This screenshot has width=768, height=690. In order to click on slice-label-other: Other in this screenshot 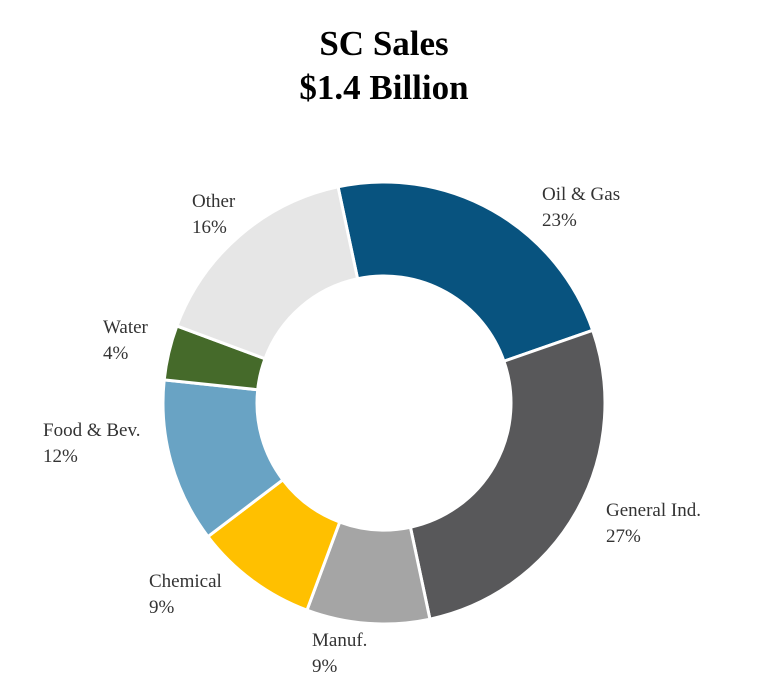, I will do `click(214, 201)`.